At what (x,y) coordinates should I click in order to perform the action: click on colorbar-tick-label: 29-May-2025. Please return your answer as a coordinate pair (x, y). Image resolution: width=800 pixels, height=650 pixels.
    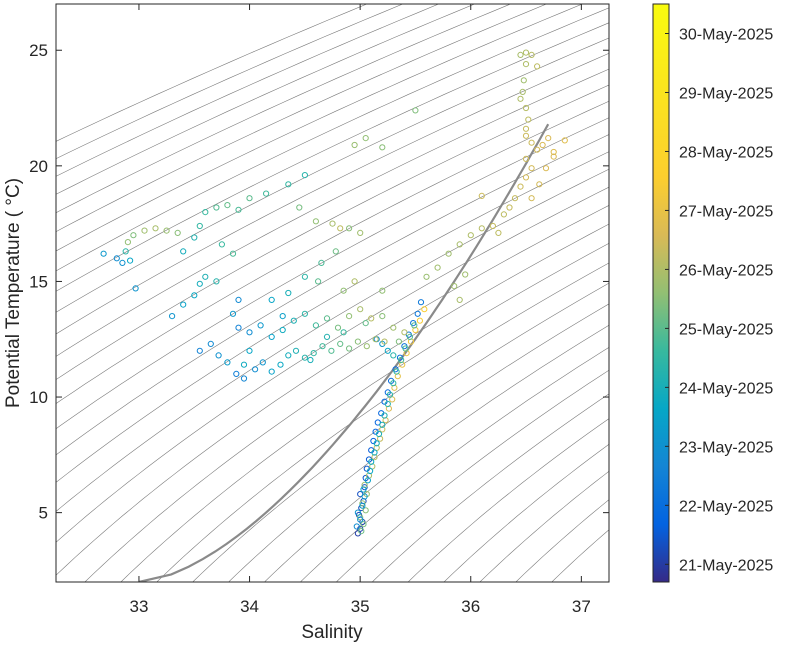
    Looking at the image, I should click on (726, 93).